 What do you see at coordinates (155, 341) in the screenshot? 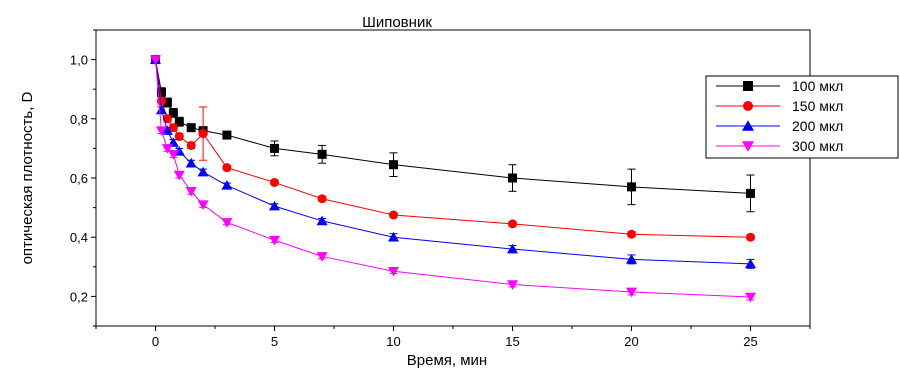
I see `x-tick-label: 0` at bounding box center [155, 341].